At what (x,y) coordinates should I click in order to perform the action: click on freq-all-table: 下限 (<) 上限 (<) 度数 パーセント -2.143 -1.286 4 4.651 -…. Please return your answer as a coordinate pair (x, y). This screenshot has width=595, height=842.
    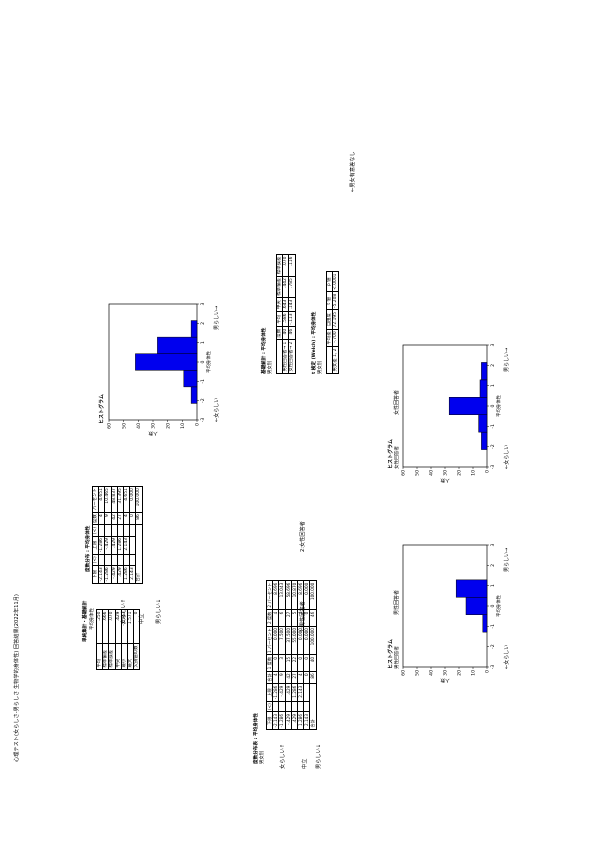
    Looking at the image, I should click on (117, 535).